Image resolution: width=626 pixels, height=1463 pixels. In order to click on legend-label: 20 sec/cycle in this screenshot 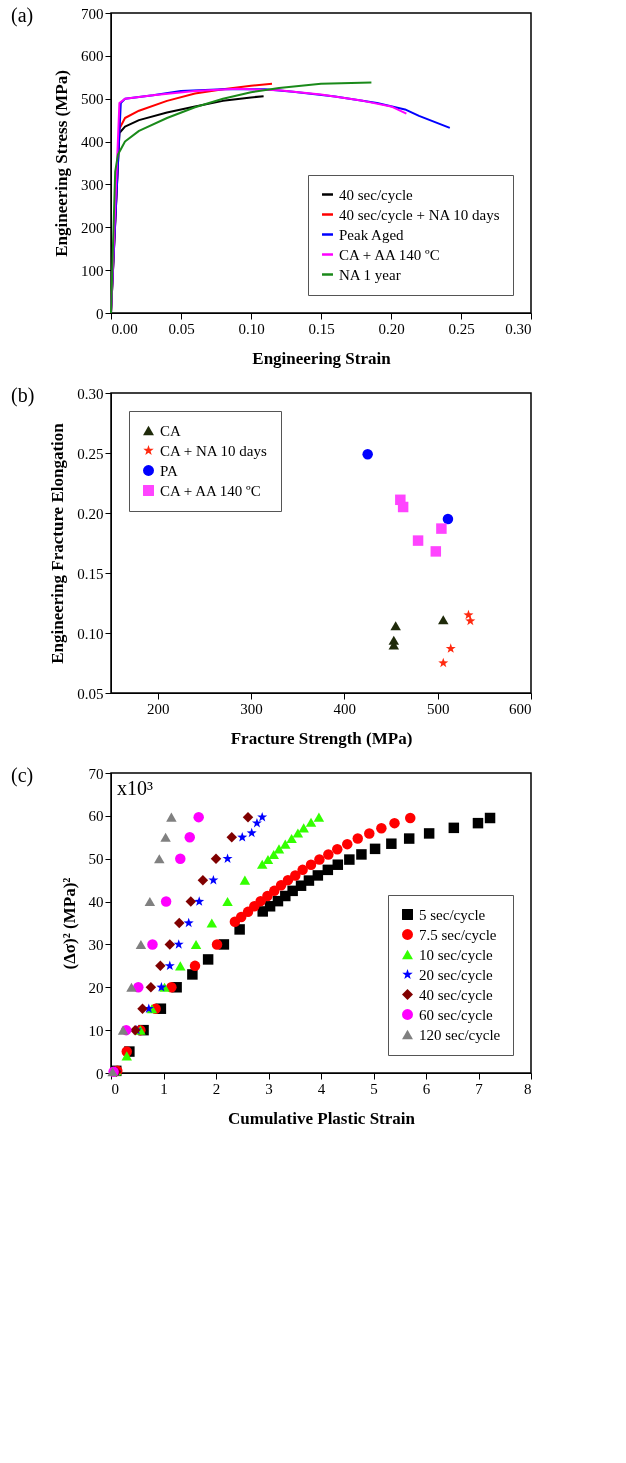, I will do `click(456, 974)`.